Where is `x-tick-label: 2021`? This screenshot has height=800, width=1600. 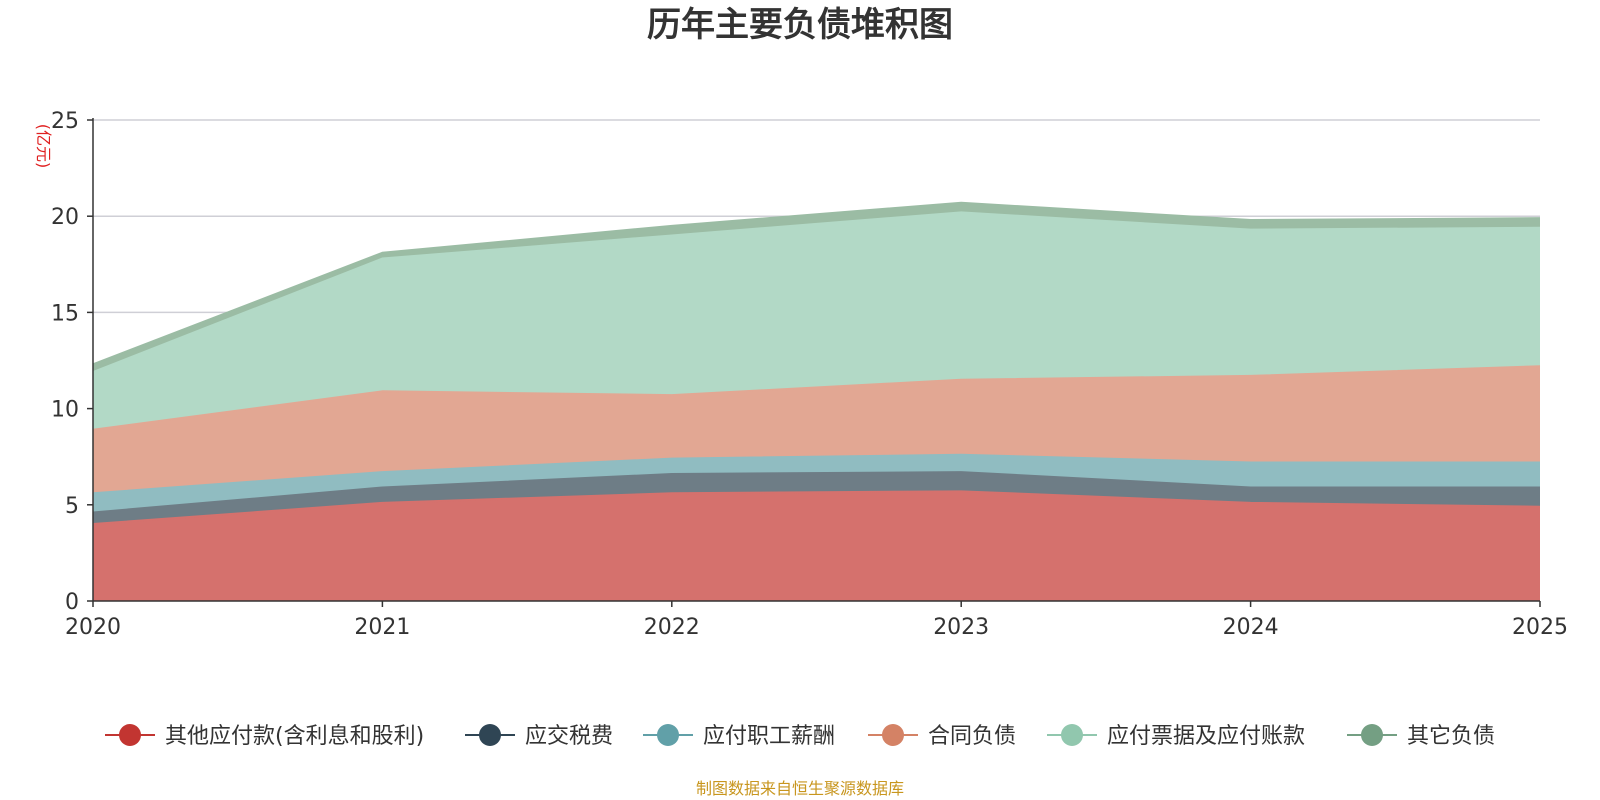 x-tick-label: 2021 is located at coordinates (382, 627).